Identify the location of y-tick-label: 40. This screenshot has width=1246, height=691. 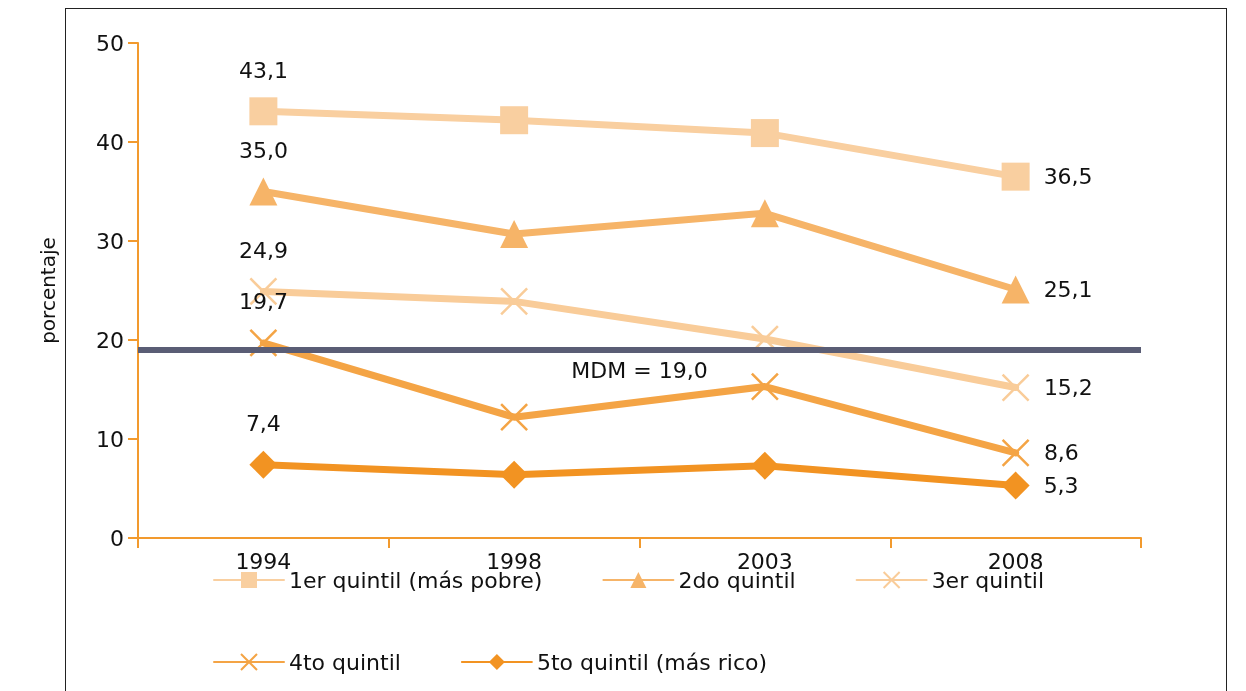
(110, 142).